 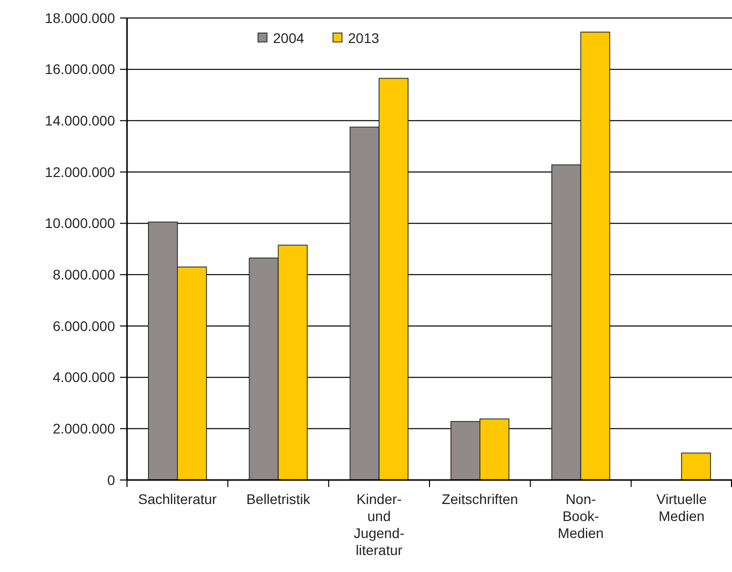 I want to click on x-tick-label: Zeitschriften, so click(x=480, y=499).